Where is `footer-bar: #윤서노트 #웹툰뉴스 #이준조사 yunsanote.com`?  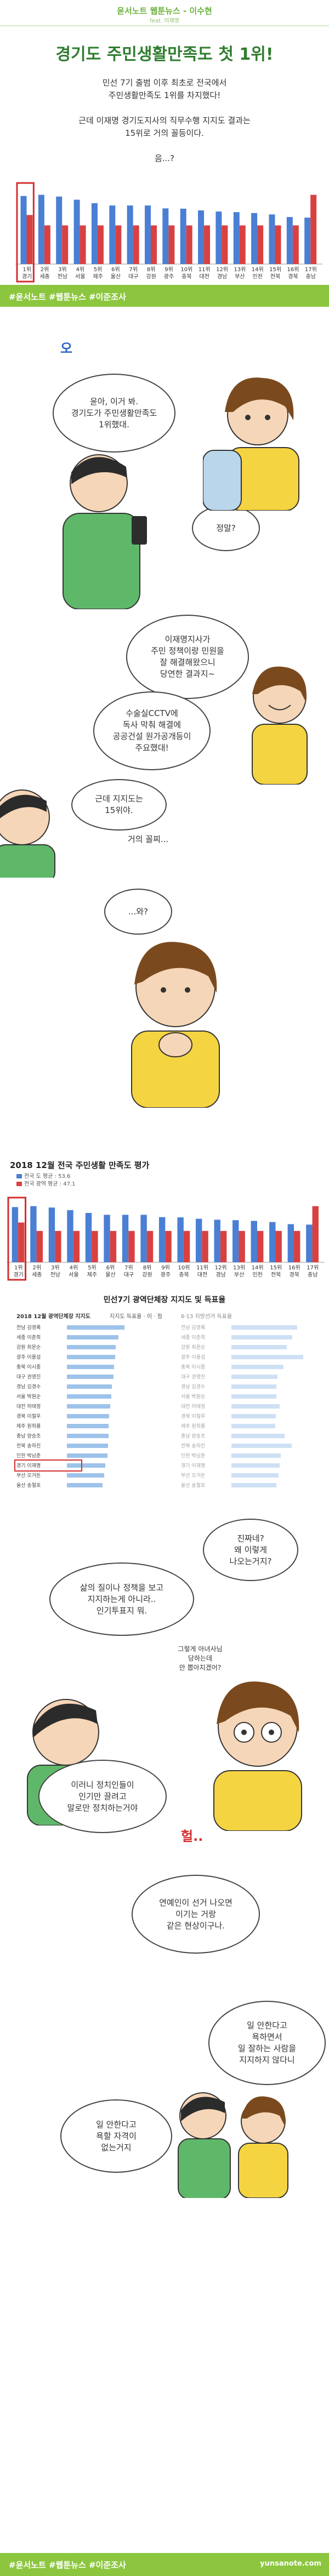 footer-bar: #윤서노트 #웹툰뉴스 #이준조사 yunsanote.com is located at coordinates (164, 2564).